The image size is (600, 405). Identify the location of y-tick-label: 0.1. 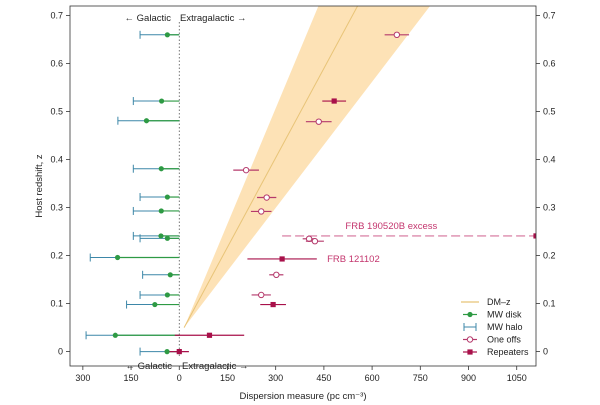
(56, 304).